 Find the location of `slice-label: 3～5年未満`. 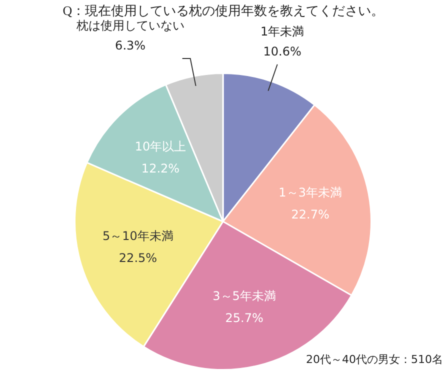

slice-label: 3～5年未満 is located at coordinates (244, 295).